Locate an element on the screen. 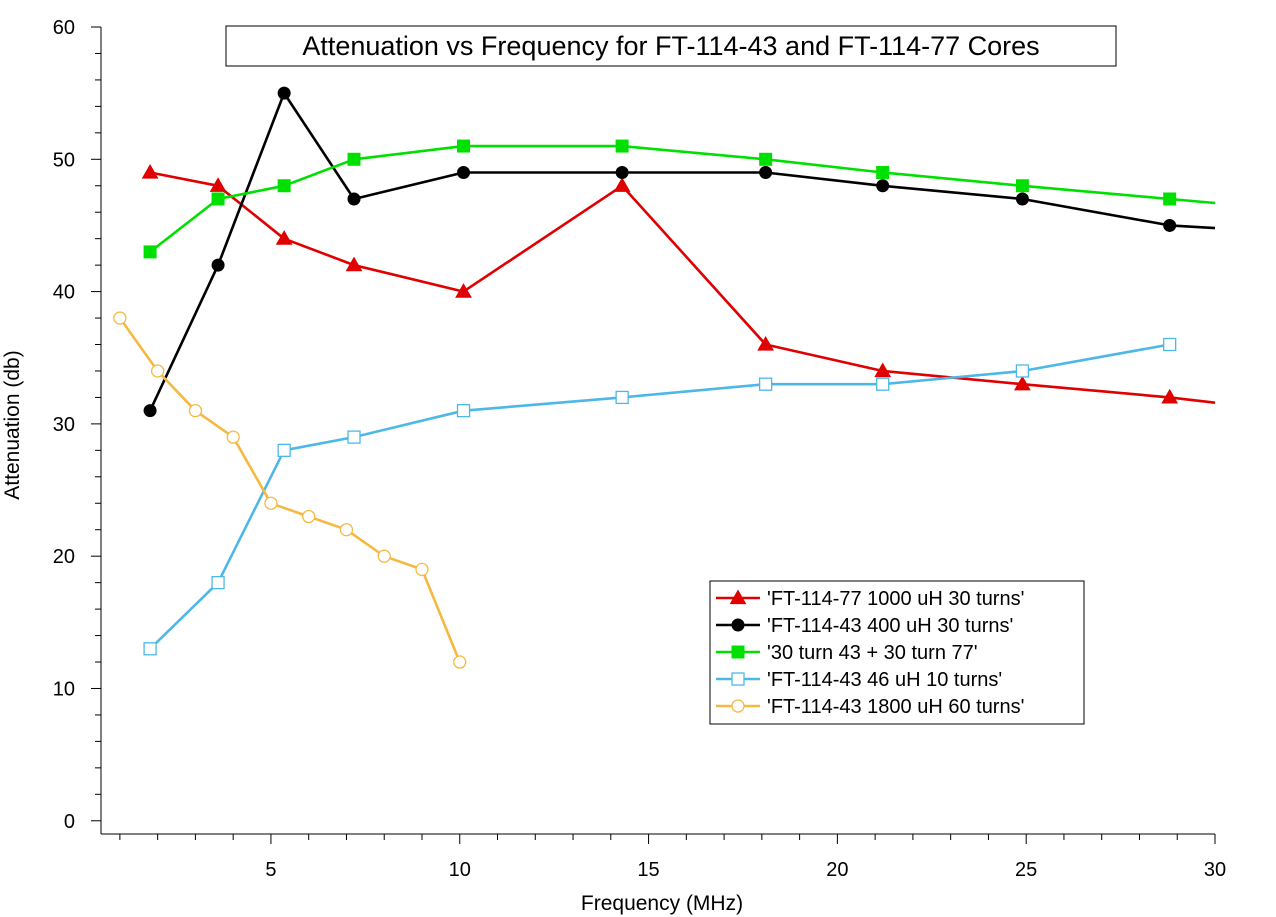 The width and height of the screenshot is (1276, 917). y-tick-label: 0 is located at coordinates (69, 822).